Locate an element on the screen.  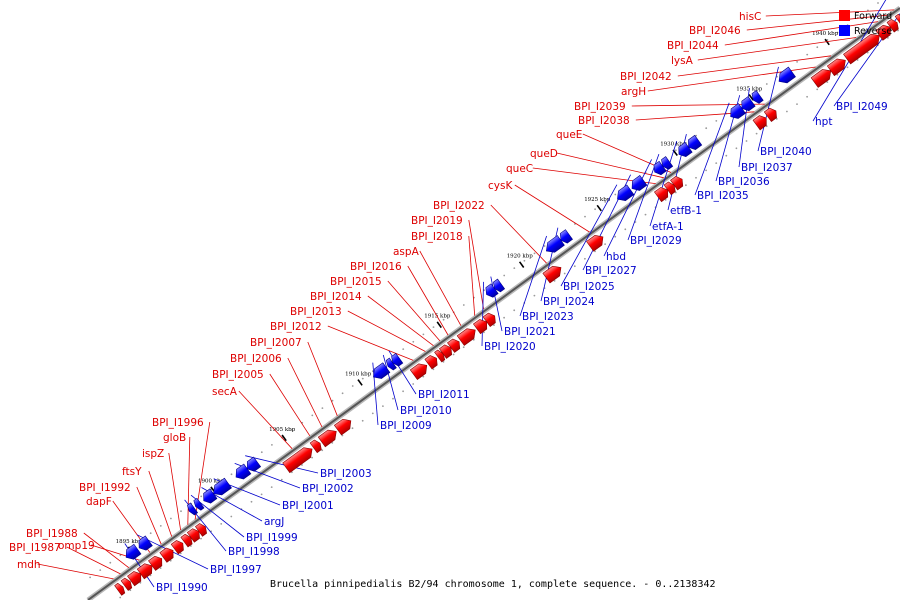
reverse-gene-bpi-i2010 is located at coordinates (391, 364).